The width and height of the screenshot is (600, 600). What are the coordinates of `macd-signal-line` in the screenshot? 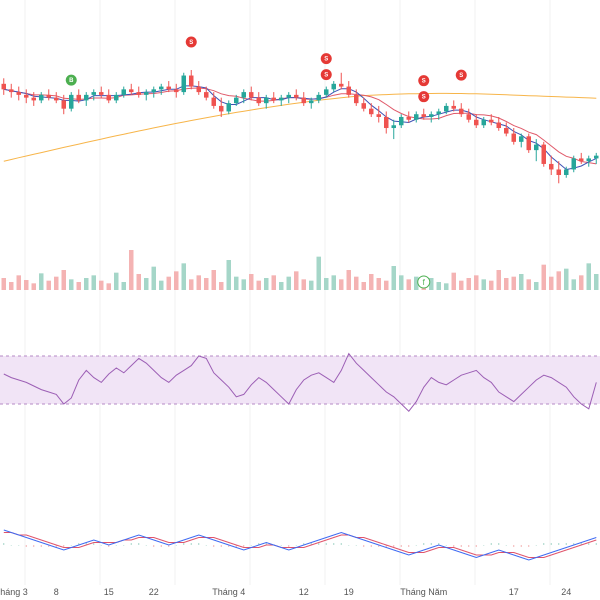 It's located at (300, 545).